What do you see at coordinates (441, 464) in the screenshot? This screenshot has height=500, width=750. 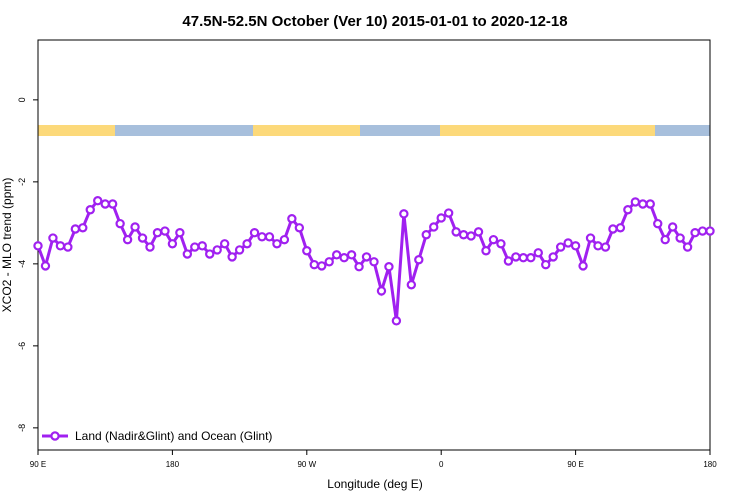 I see `x-tick-label: 0` at bounding box center [441, 464].